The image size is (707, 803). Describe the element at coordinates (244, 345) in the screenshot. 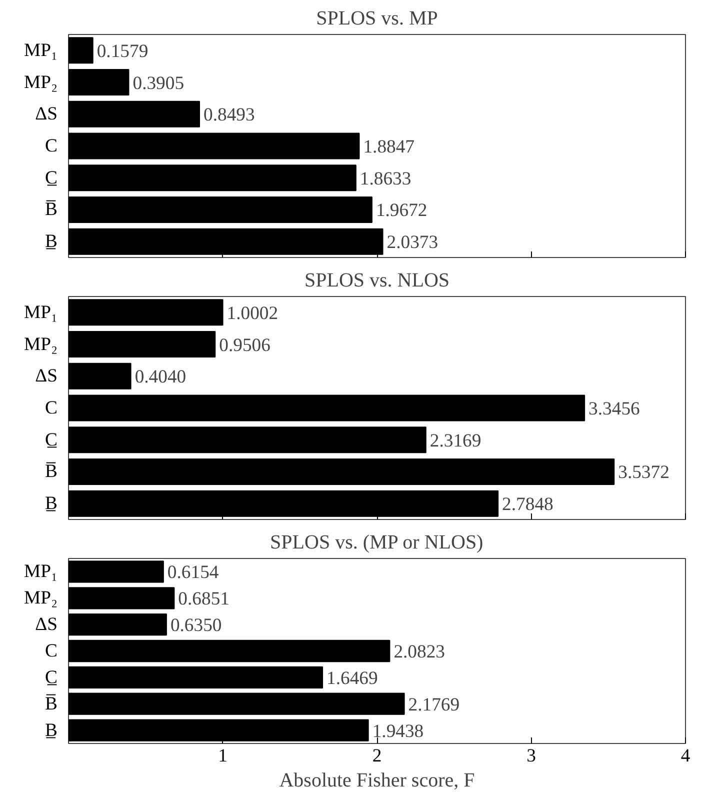

I see `data-label: 0.9506` at that location.